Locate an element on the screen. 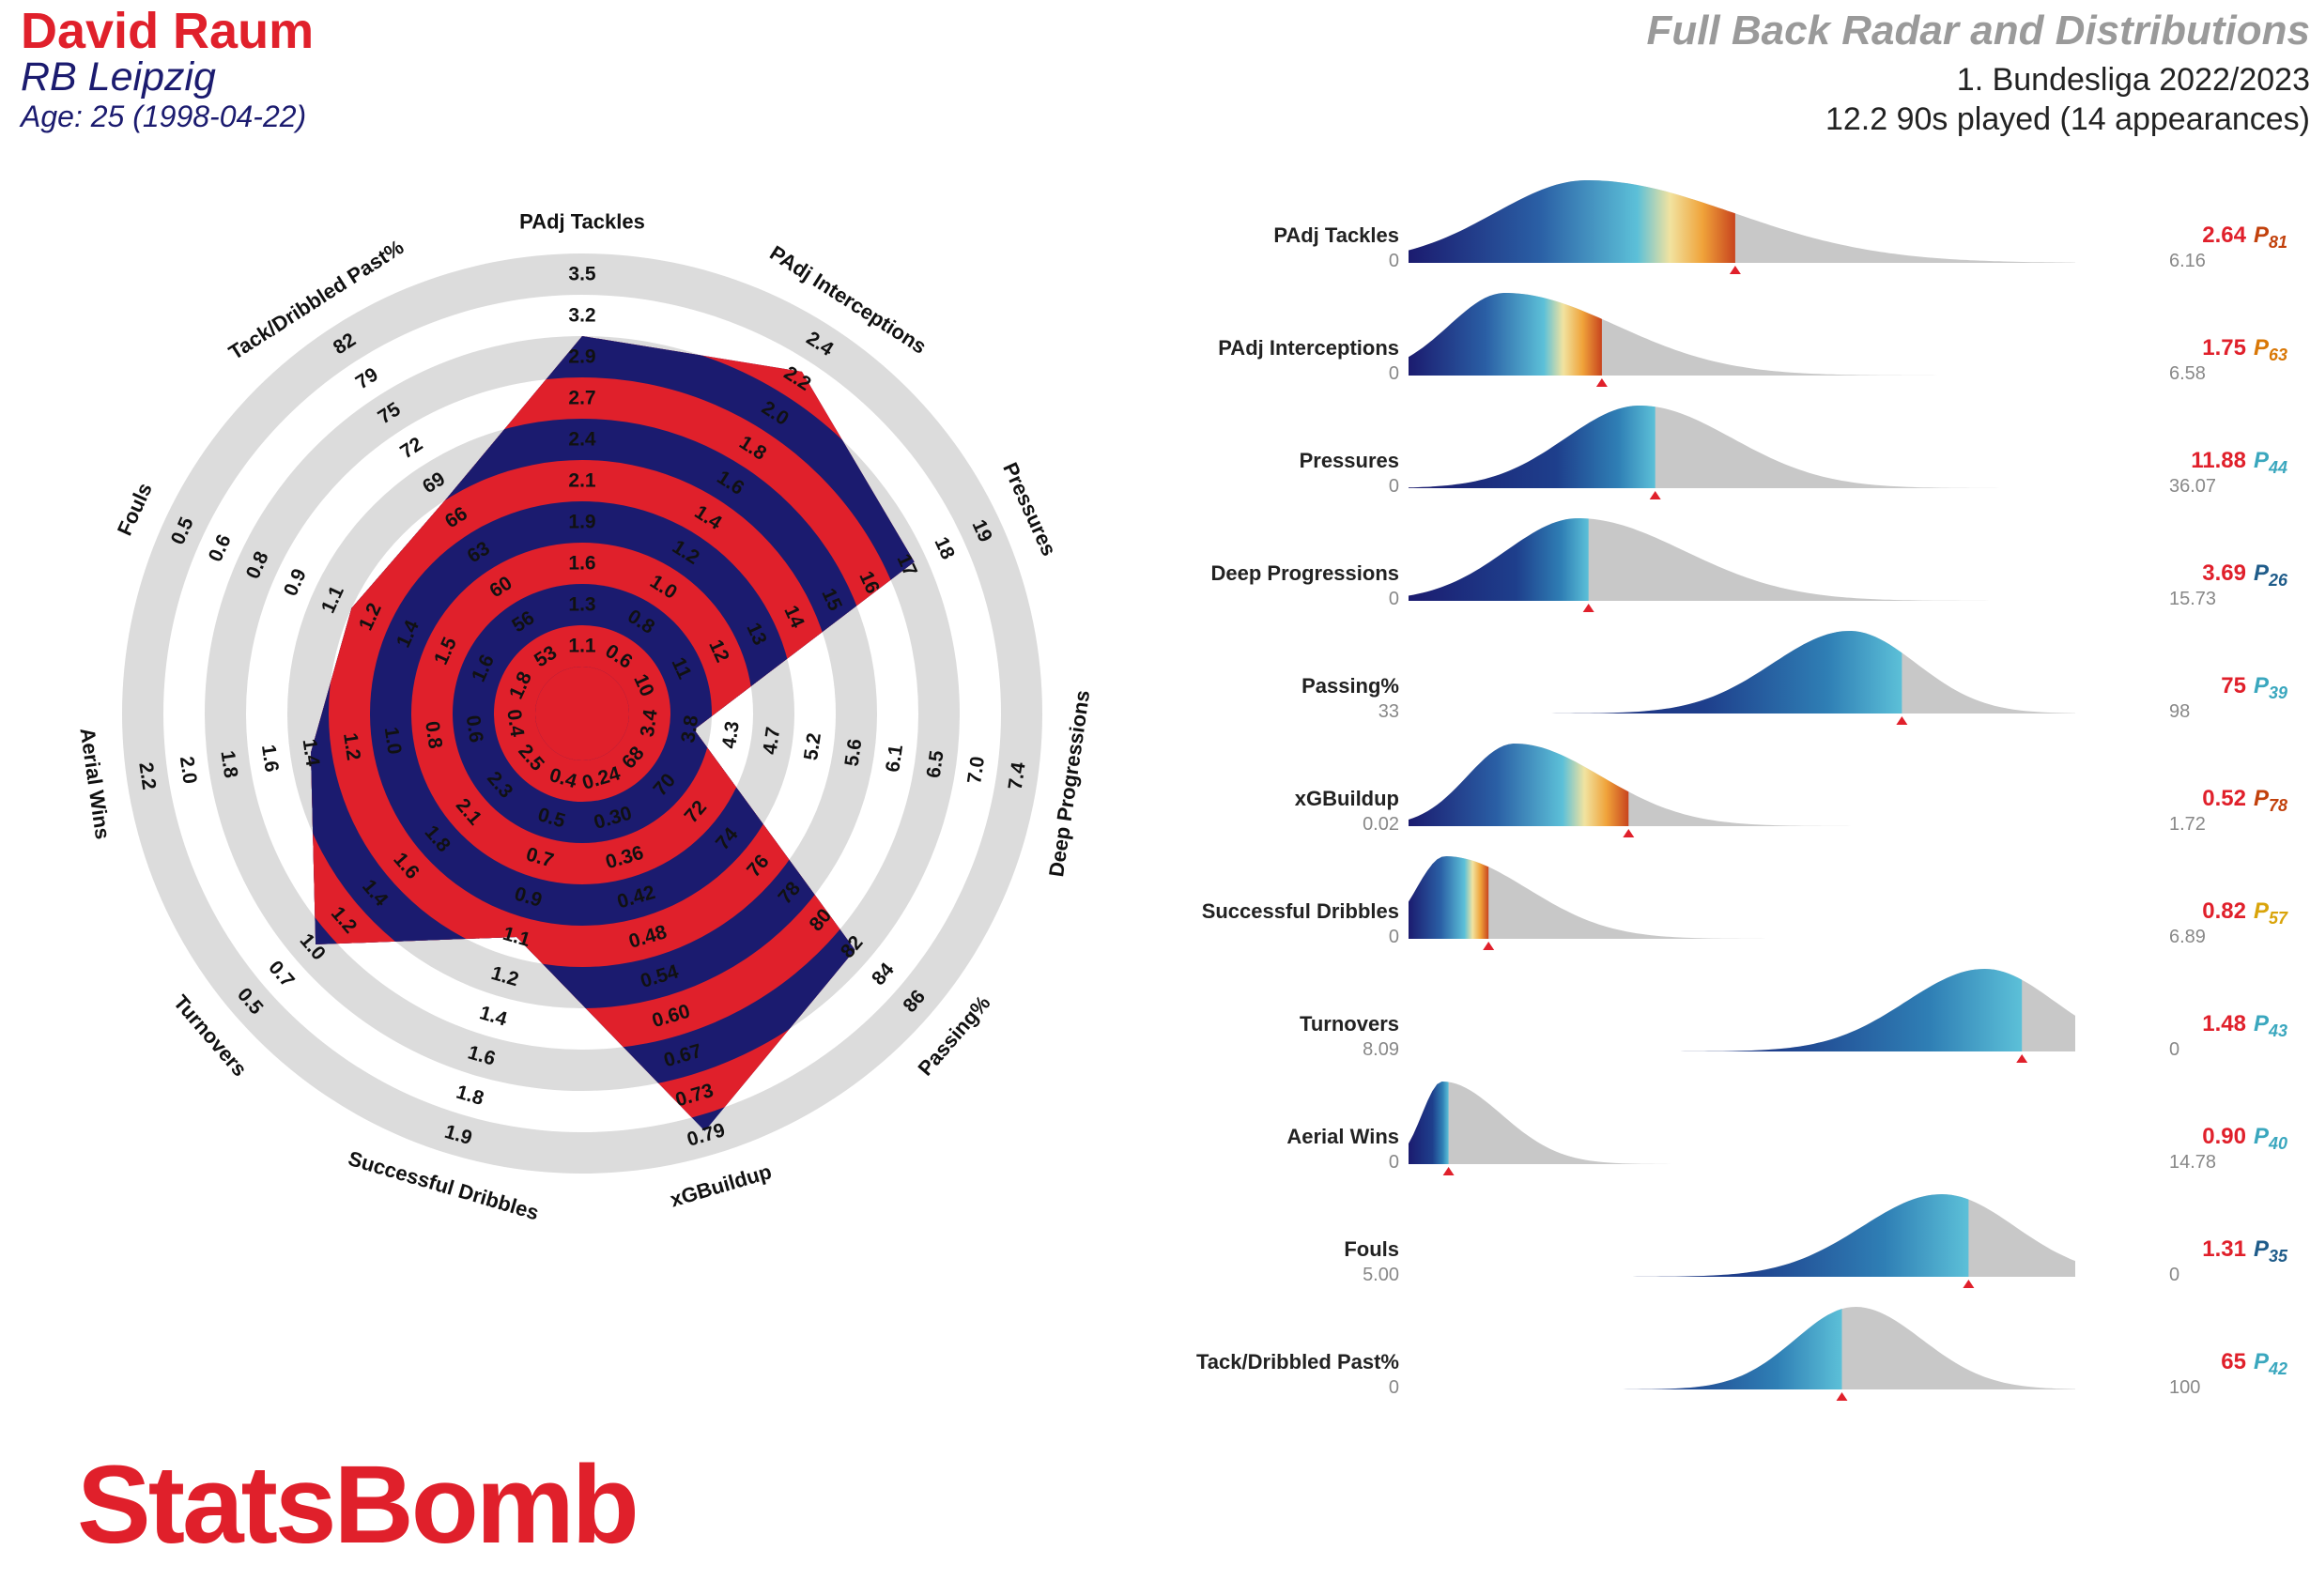  radar-tick-label: 3.5 is located at coordinates (582, 275).